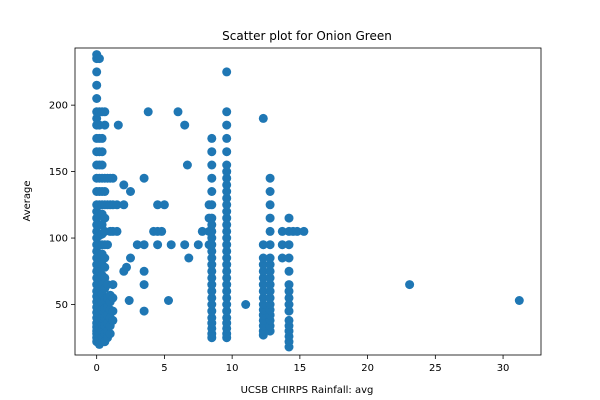 The height and width of the screenshot is (400, 600). Describe the element at coordinates (164, 368) in the screenshot. I see `x-tick-label: 5` at that location.